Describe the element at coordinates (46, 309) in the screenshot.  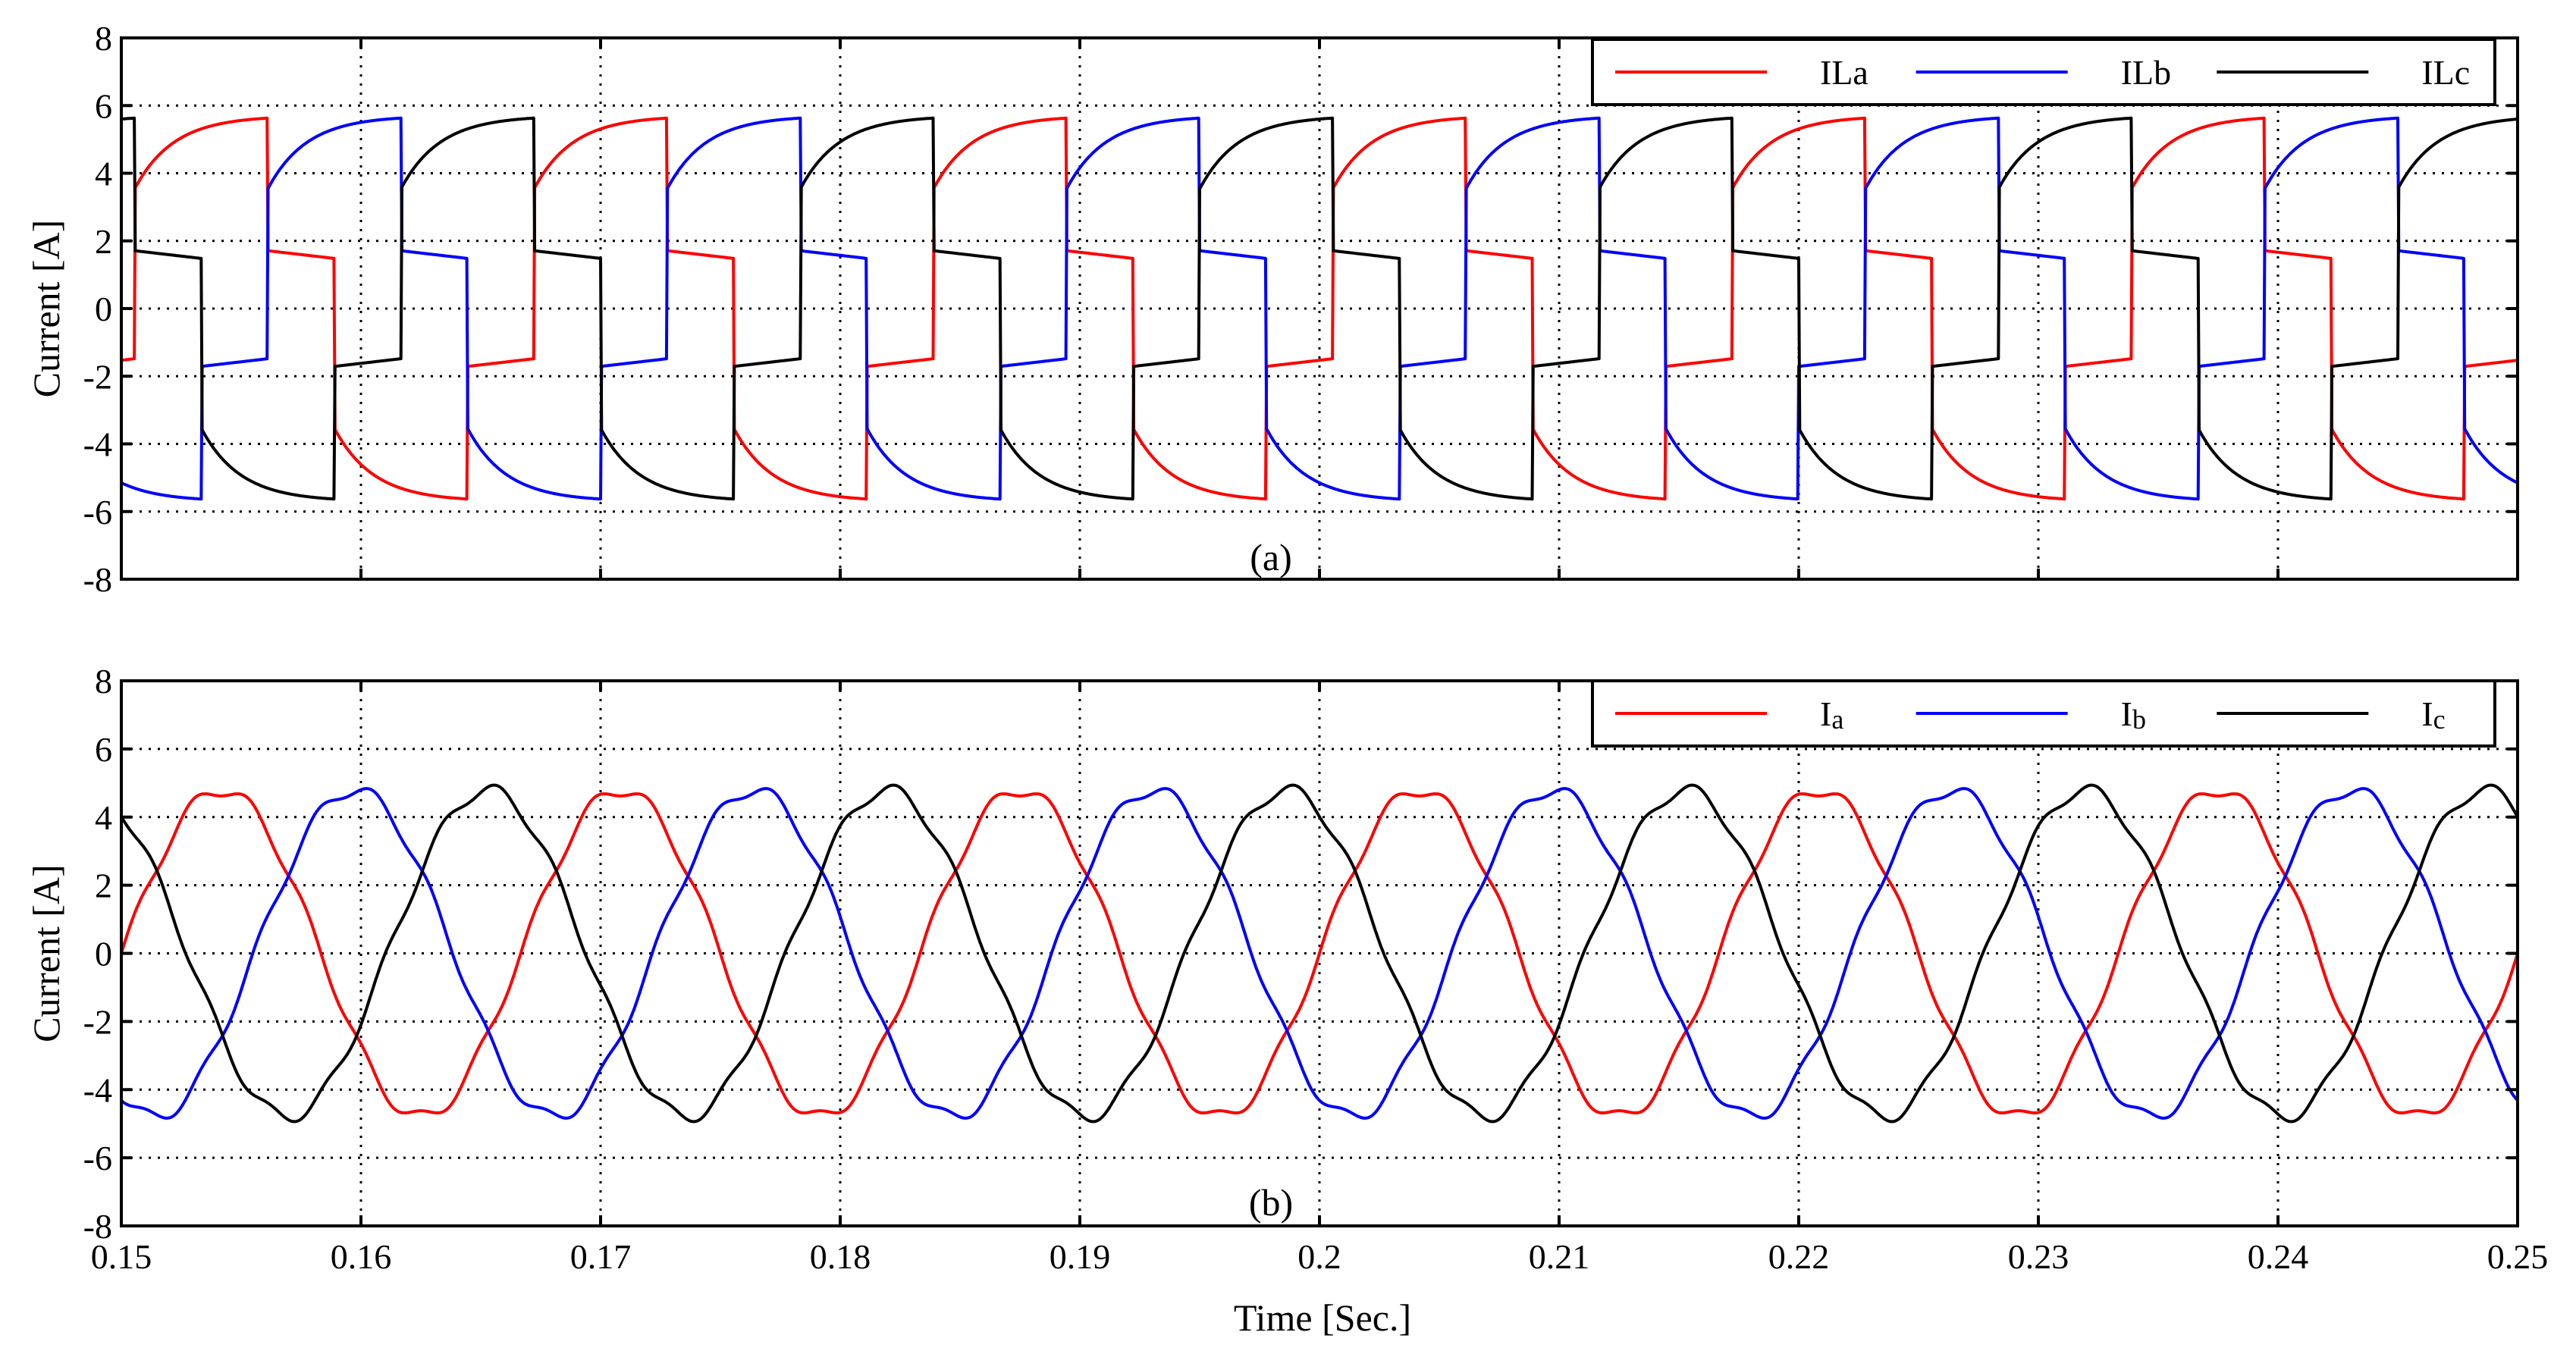
I see `panel-a-y-axis-label: Current [A]` at that location.